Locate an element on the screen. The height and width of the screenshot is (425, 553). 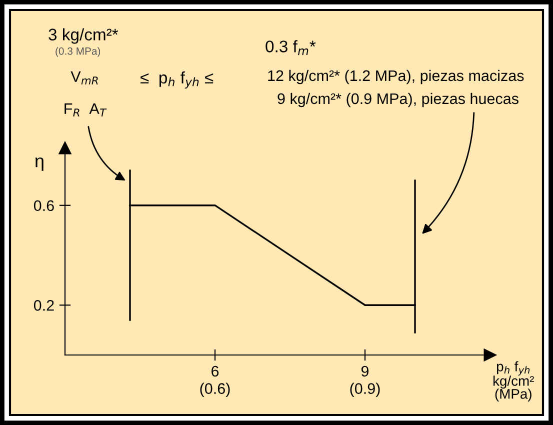
y-tick-label: 0.2 is located at coordinates (44, 305).